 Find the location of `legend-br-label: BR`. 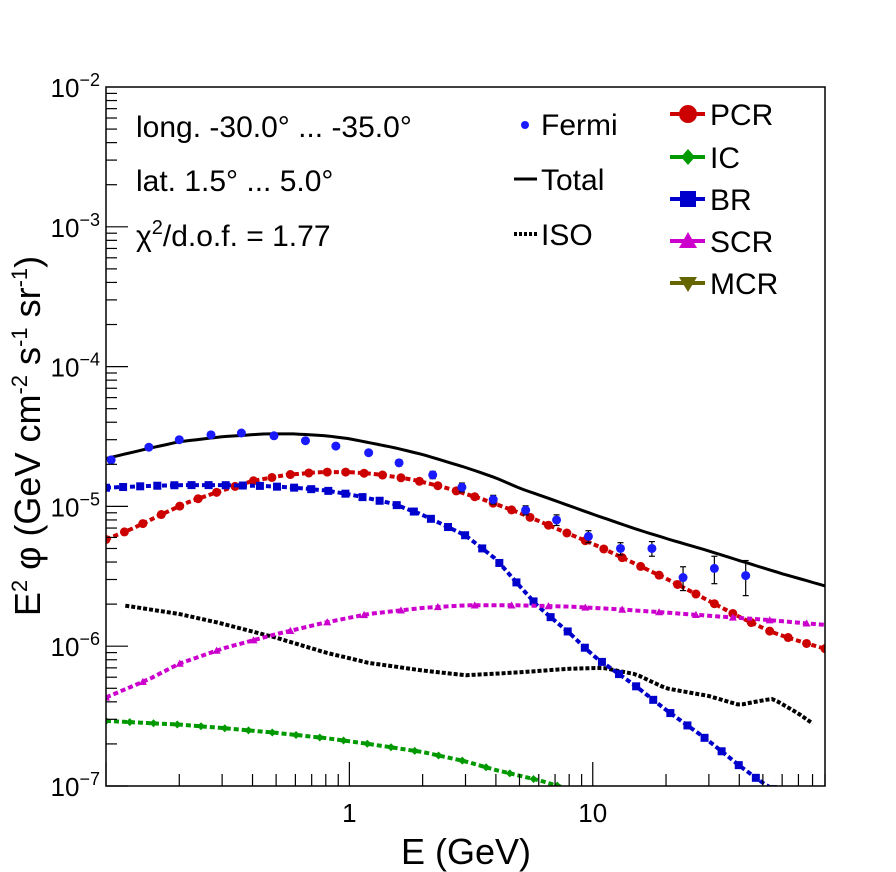

legend-br-label: BR is located at coordinates (731, 200).